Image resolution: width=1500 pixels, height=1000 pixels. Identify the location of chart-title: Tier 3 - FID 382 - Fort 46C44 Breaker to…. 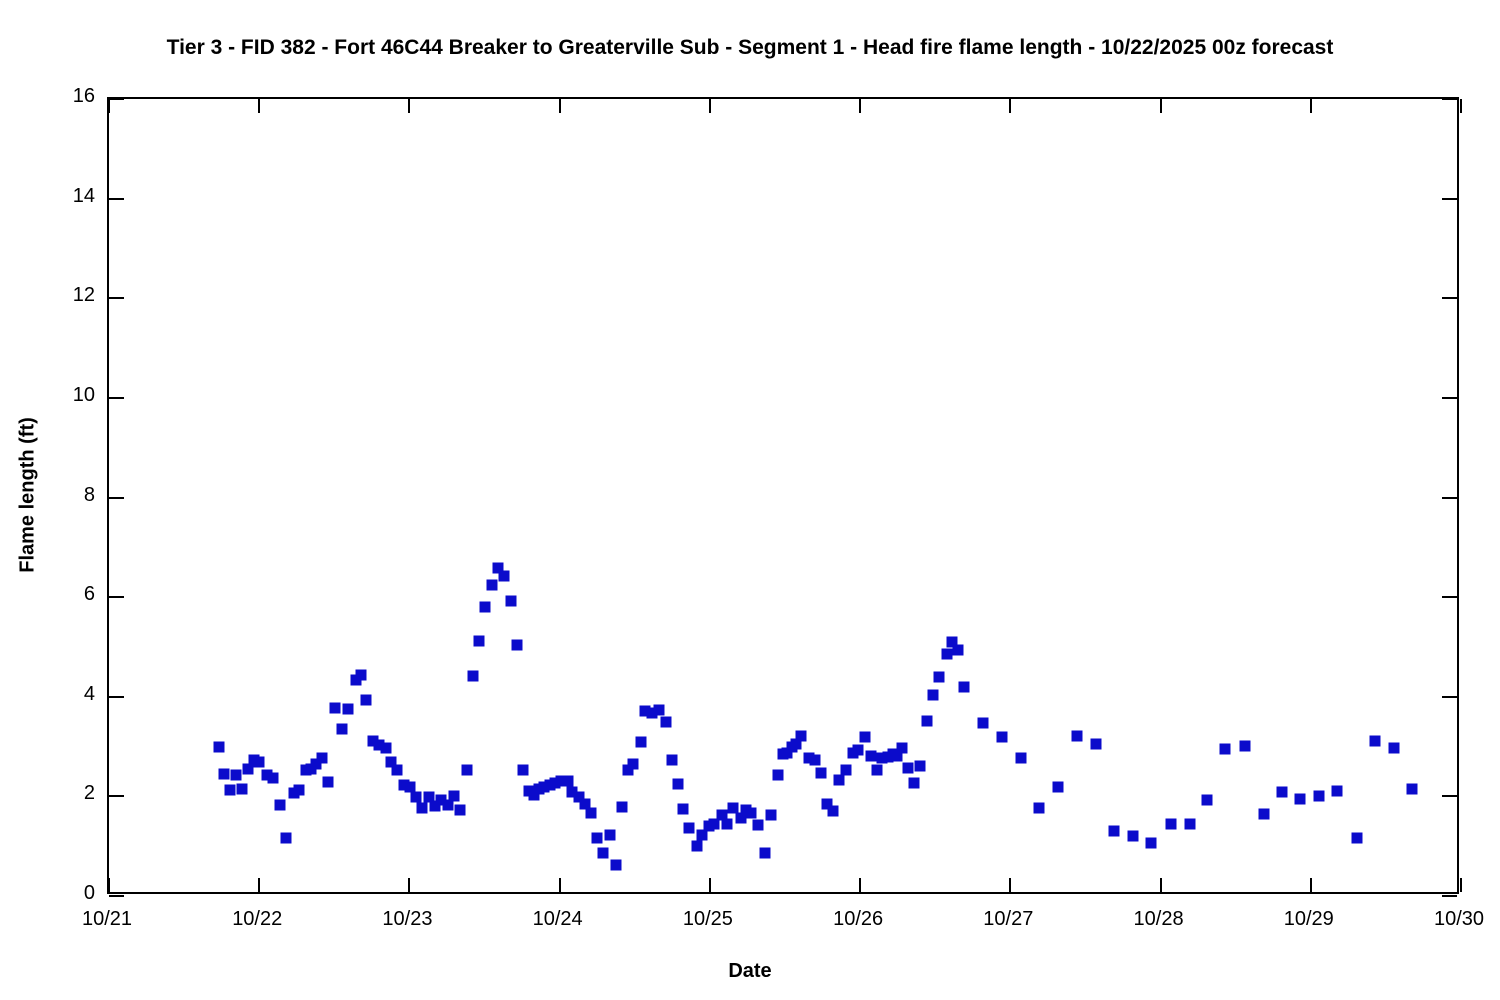
(750, 47).